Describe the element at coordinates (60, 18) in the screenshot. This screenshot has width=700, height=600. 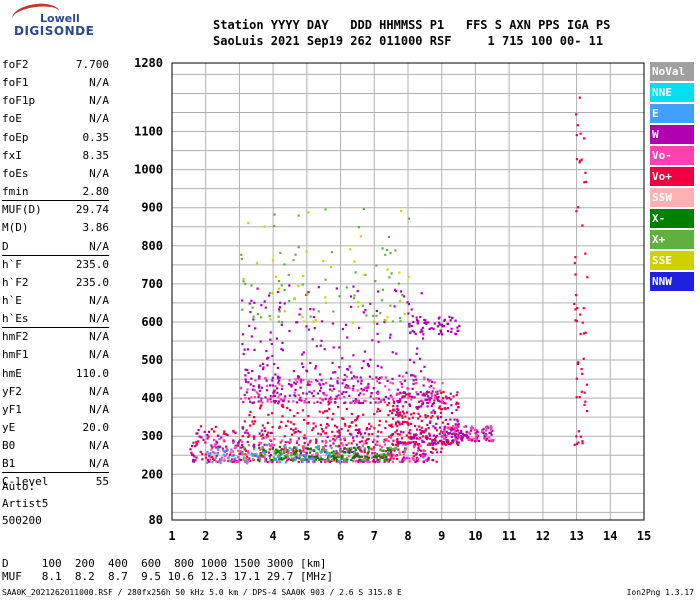
I see `logo-line-1: Lowell` at that location.